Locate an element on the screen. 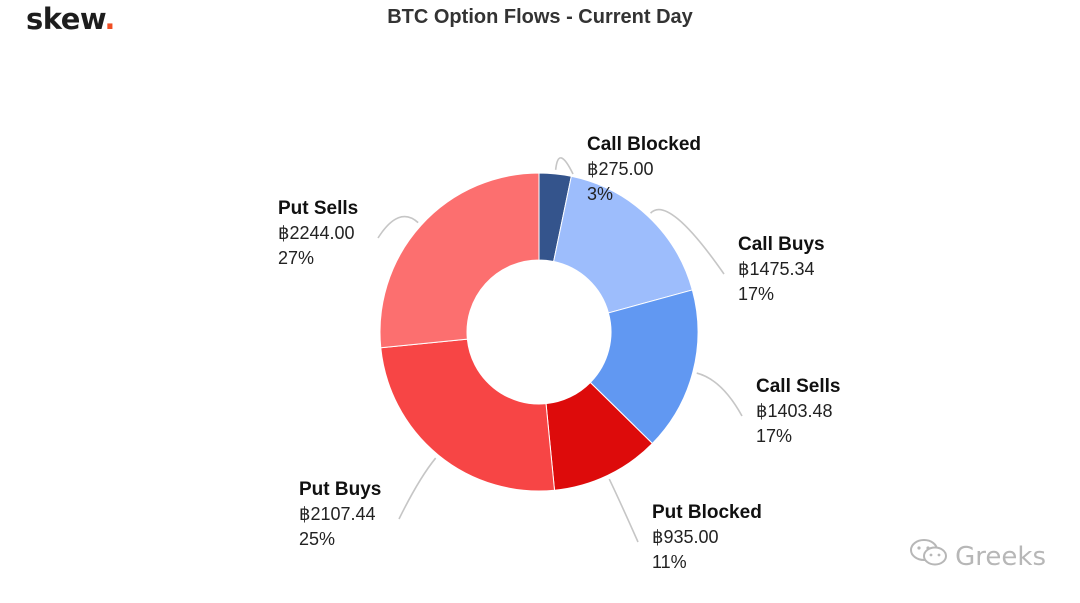 The height and width of the screenshot is (603, 1080). label-name-put-sells: Put Sells is located at coordinates (318, 208).